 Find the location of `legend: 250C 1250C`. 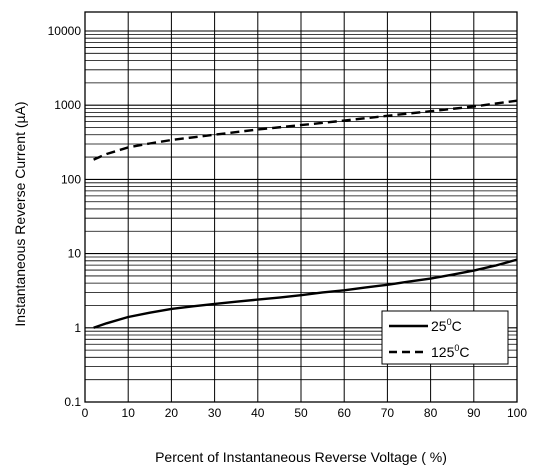

legend: 250C 1250C is located at coordinates (445, 337).